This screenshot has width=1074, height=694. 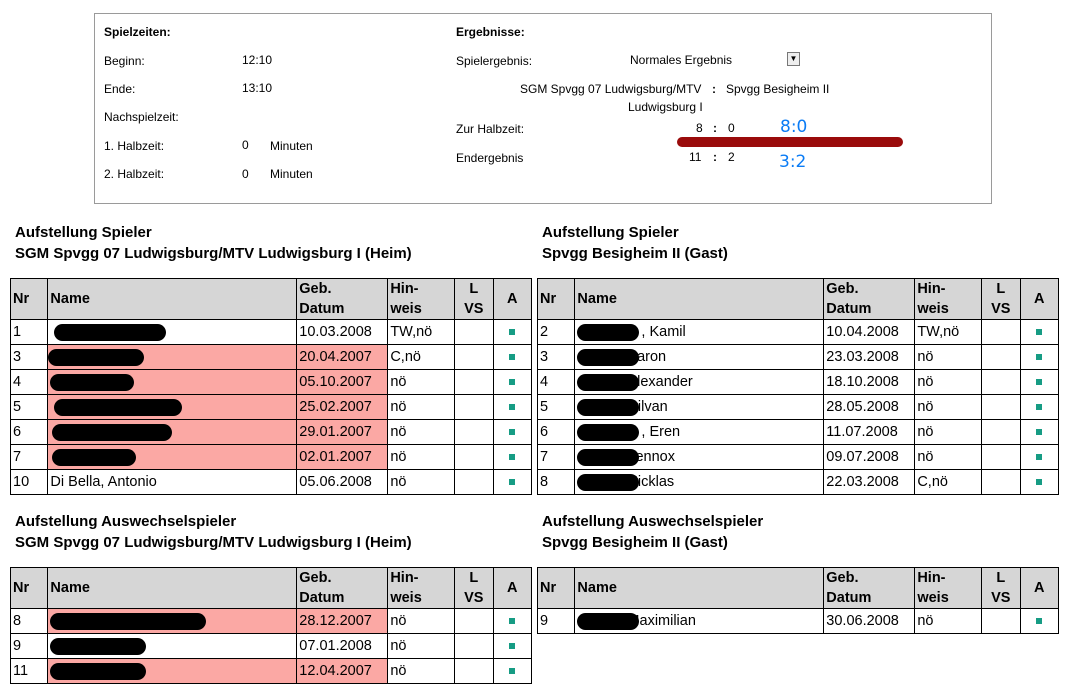 I want to click on away-team-name: Spvgg Besigheim II, so click(x=778, y=89).